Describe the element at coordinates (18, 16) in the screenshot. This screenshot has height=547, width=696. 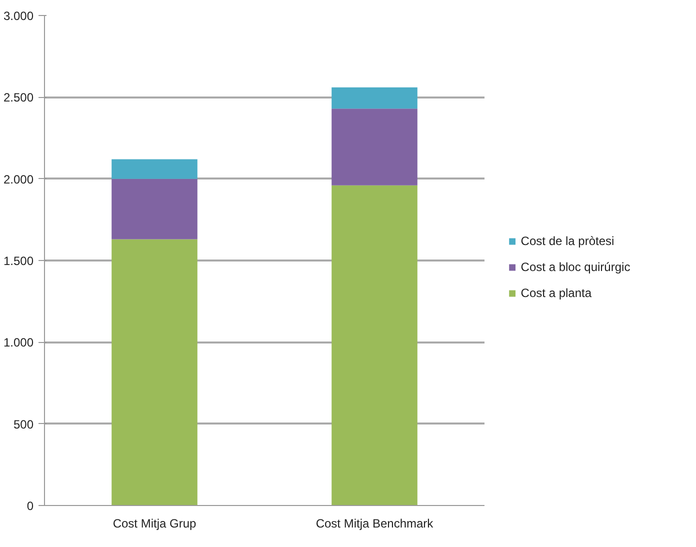
I see `y-tick-label: 3.000` at that location.